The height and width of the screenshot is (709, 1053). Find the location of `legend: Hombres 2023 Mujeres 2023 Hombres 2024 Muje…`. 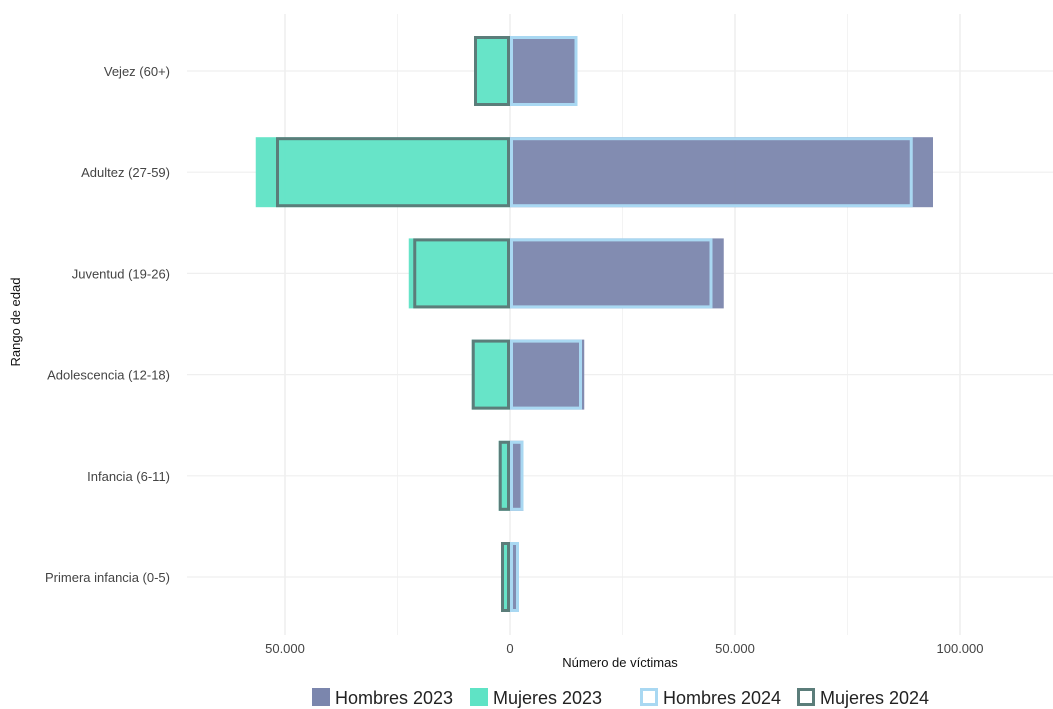

legend: Hombres 2023 Mujeres 2023 Hombres 2024 Muje… is located at coordinates (620, 698).